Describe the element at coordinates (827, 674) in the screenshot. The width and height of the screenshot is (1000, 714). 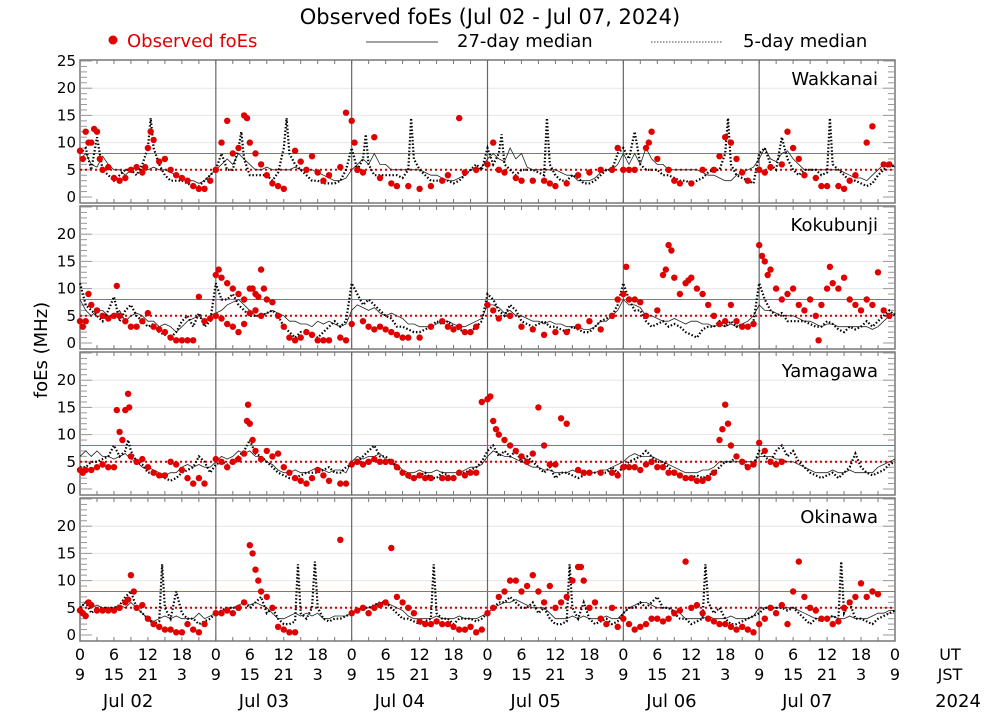
I see `x-tick-label-jst: 21` at that location.